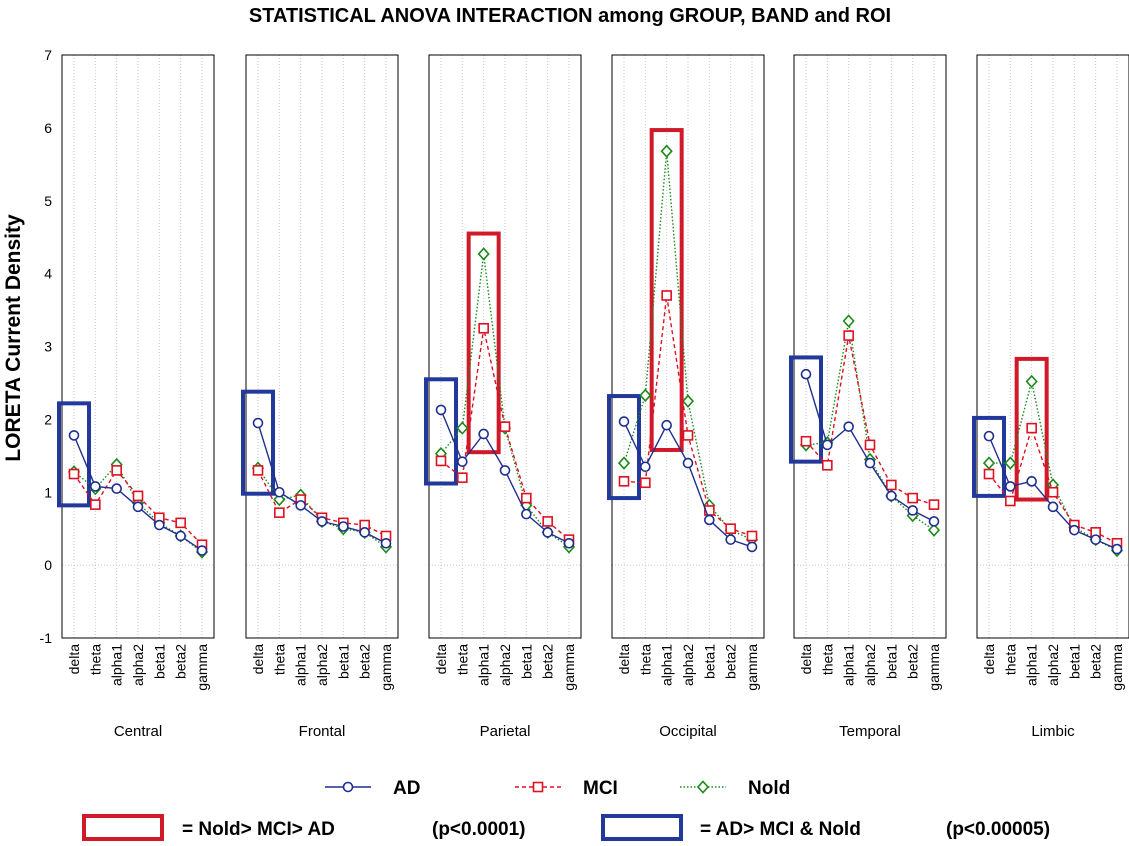 The width and height of the screenshot is (1129, 846). Describe the element at coordinates (780, 829) in the screenshot. I see `legend-blue-box-text: = AD> MCI & Nold` at that location.